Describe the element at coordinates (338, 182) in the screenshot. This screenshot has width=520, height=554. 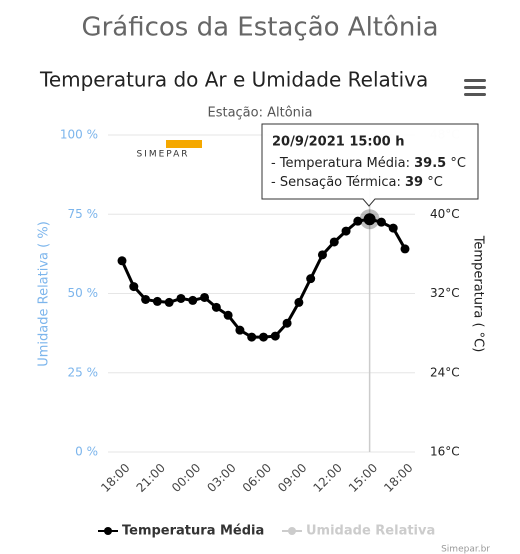
I see `tooltip-label: - Sensação Térmica:` at that location.